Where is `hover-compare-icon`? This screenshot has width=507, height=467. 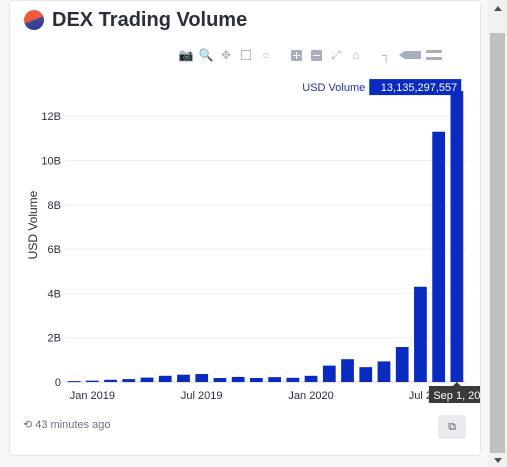 hover-compare-icon is located at coordinates (434, 55).